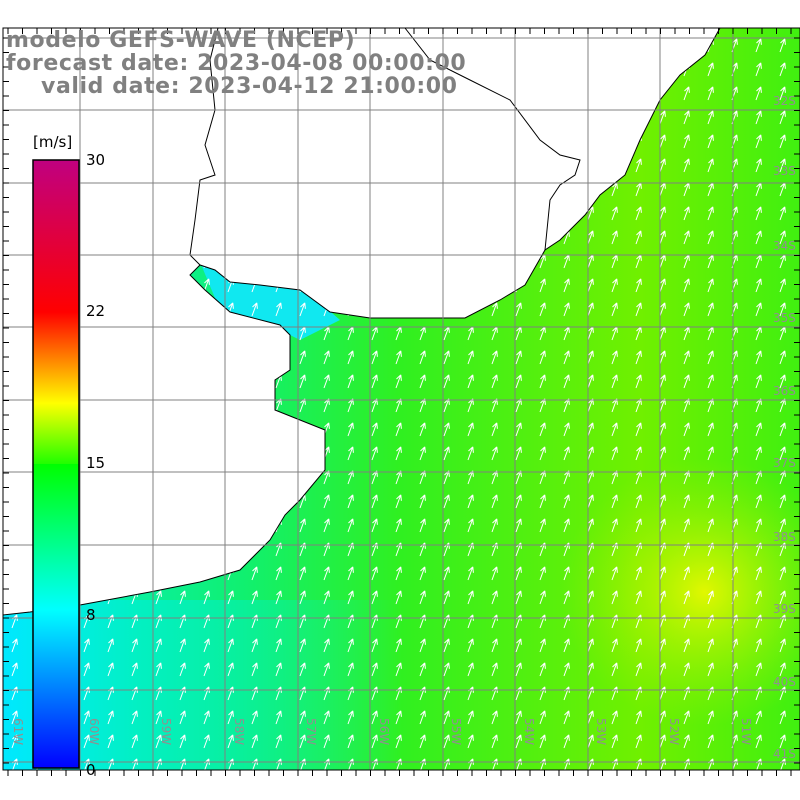 The image size is (800, 800). What do you see at coordinates (204, 146) in the screenshot?
I see `border-line` at bounding box center [204, 146].